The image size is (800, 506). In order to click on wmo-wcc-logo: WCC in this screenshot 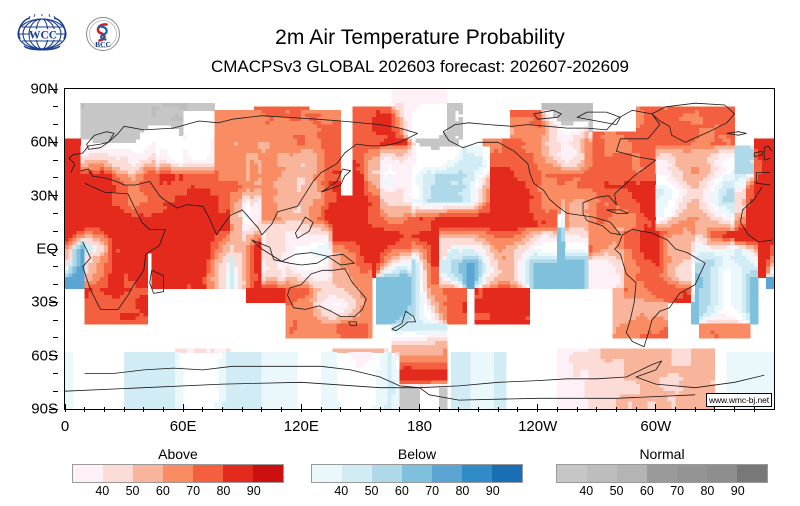, I will do `click(42, 32)`.